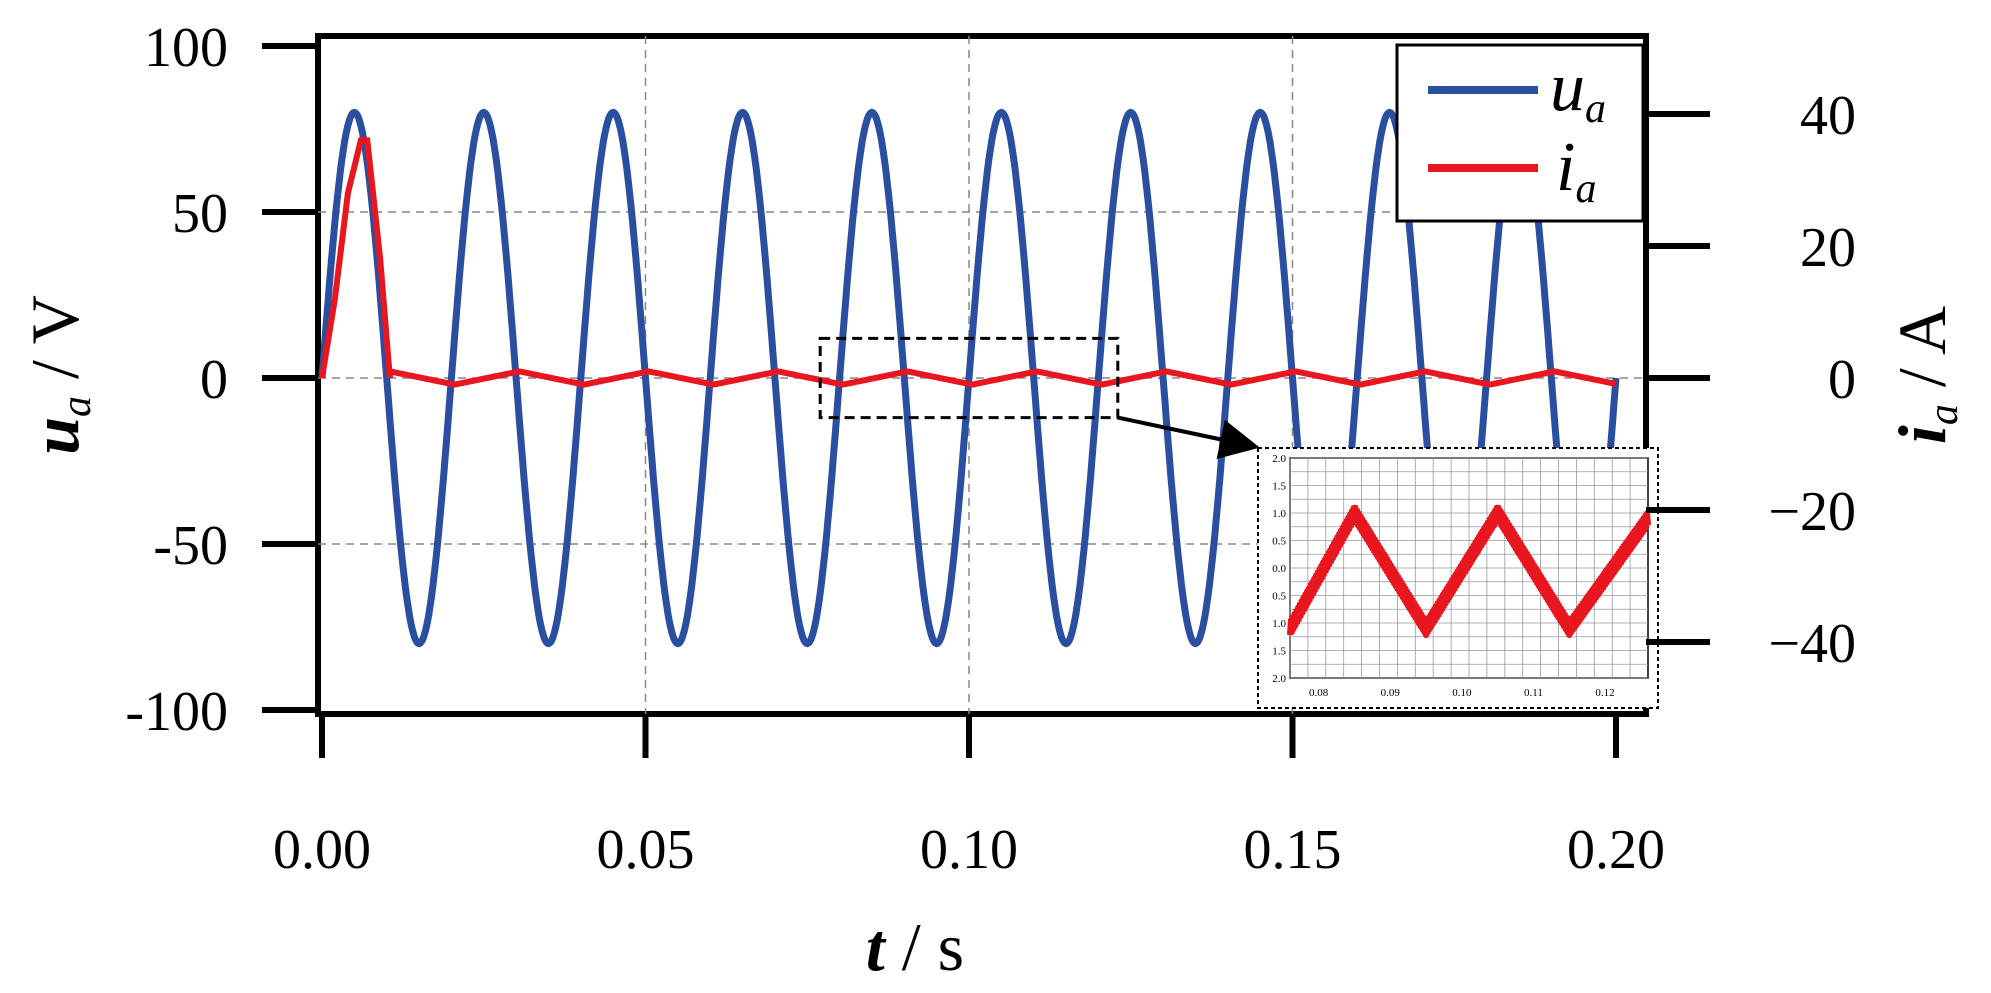 The image size is (1991, 993). What do you see at coordinates (915, 947) in the screenshot?
I see `x-axis-title: t / s` at bounding box center [915, 947].